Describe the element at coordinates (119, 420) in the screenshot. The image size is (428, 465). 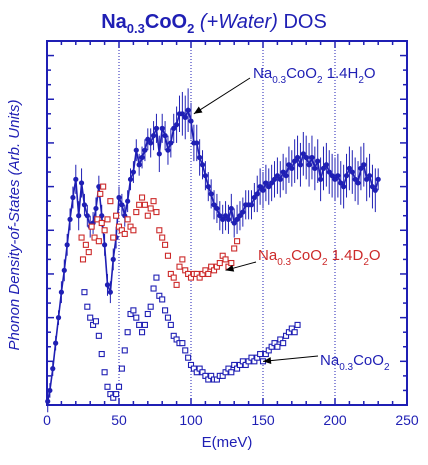
I see `x-tick-label-50: 50` at that location.